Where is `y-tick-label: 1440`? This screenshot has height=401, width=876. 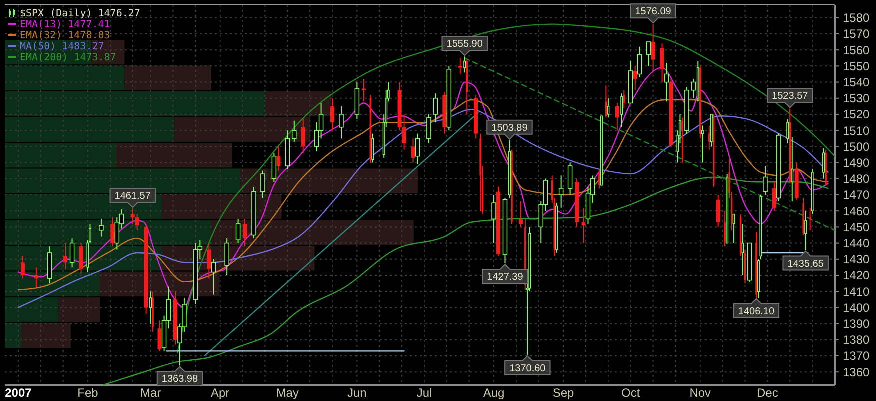
y-tick-label: 1440 is located at coordinates (856, 243).